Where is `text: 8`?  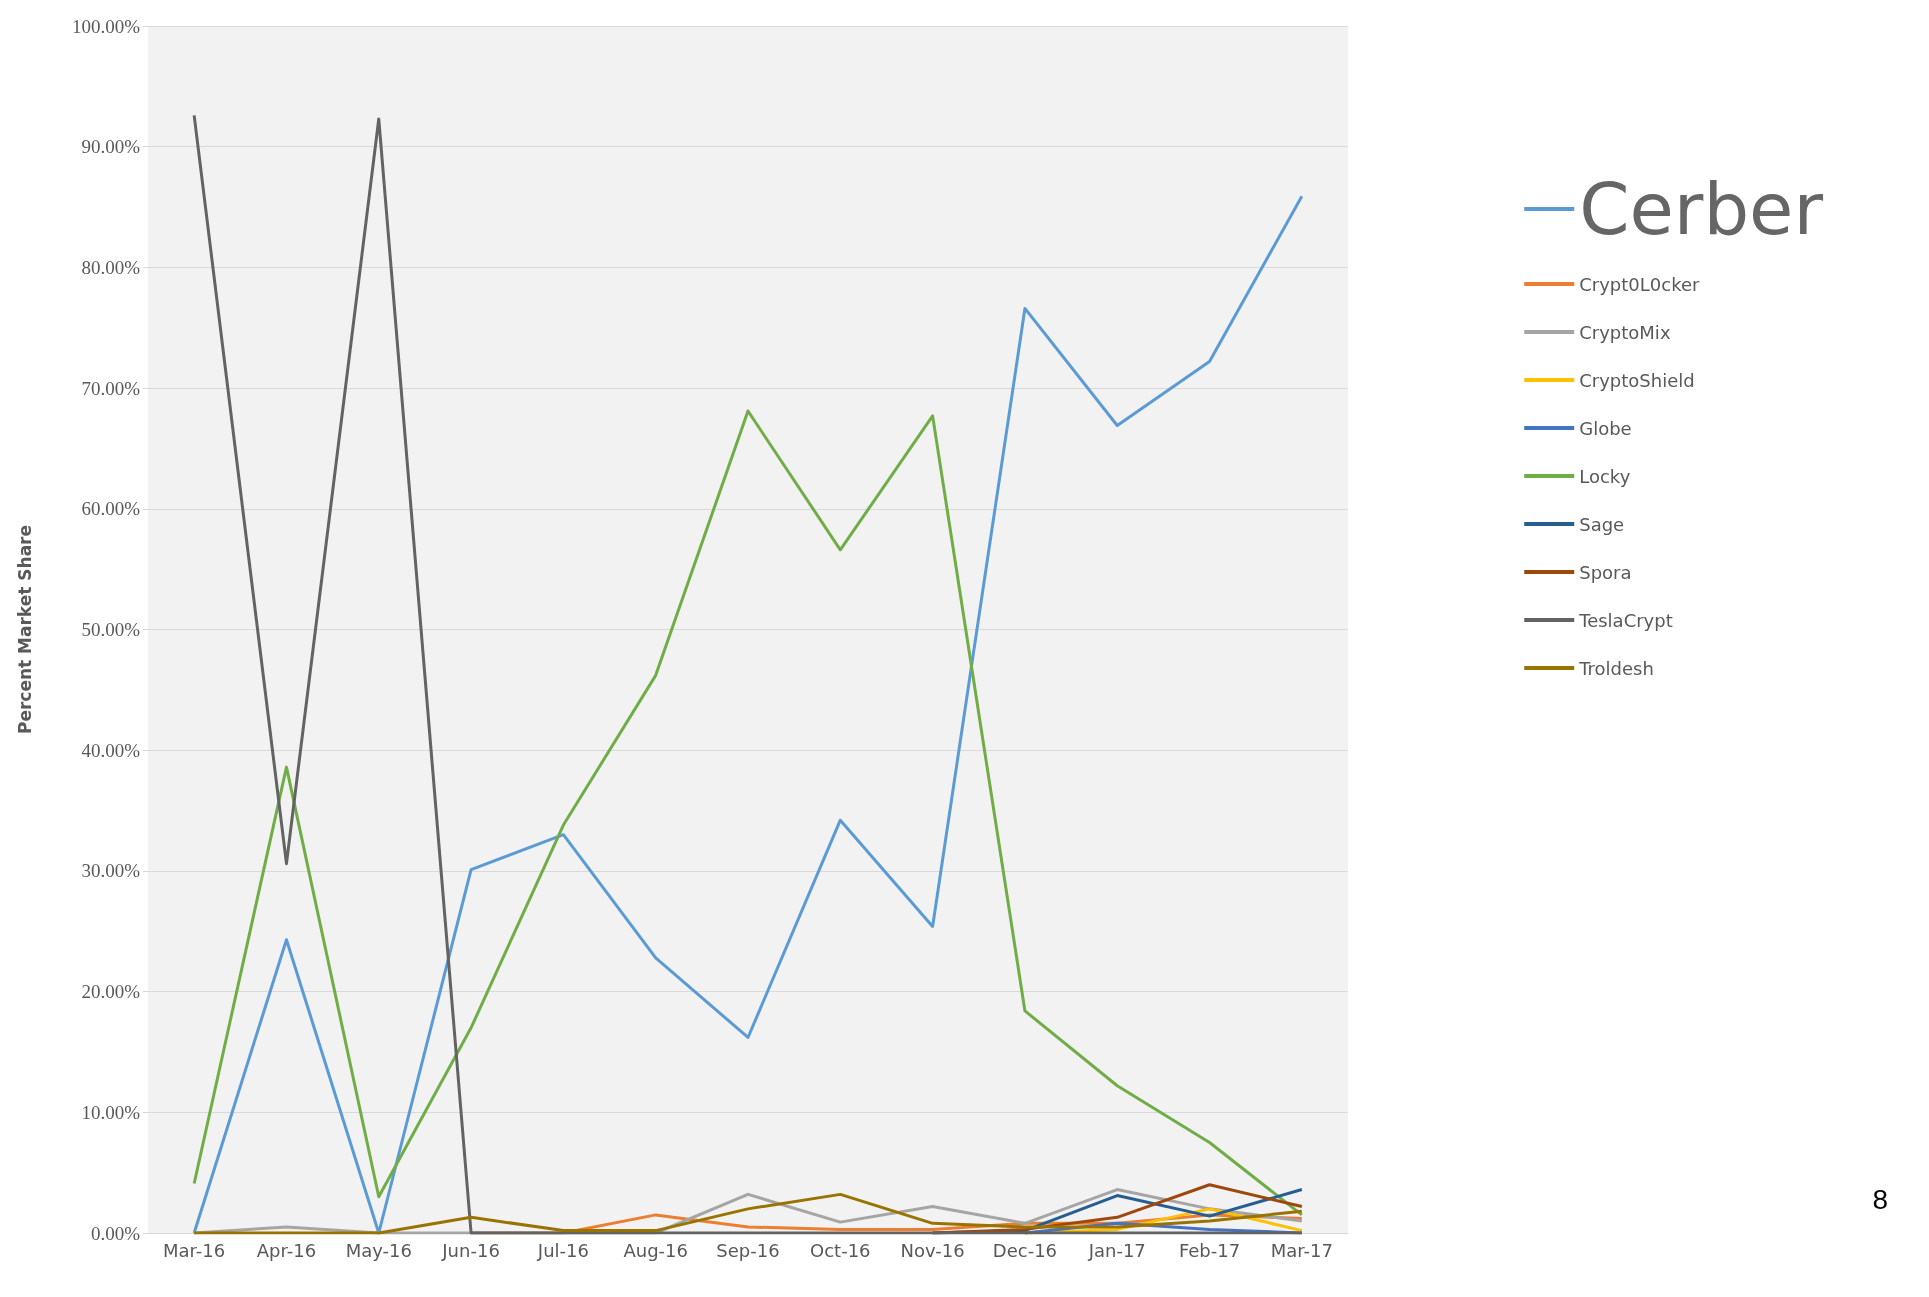 text: 8 is located at coordinates (1880, 1199).